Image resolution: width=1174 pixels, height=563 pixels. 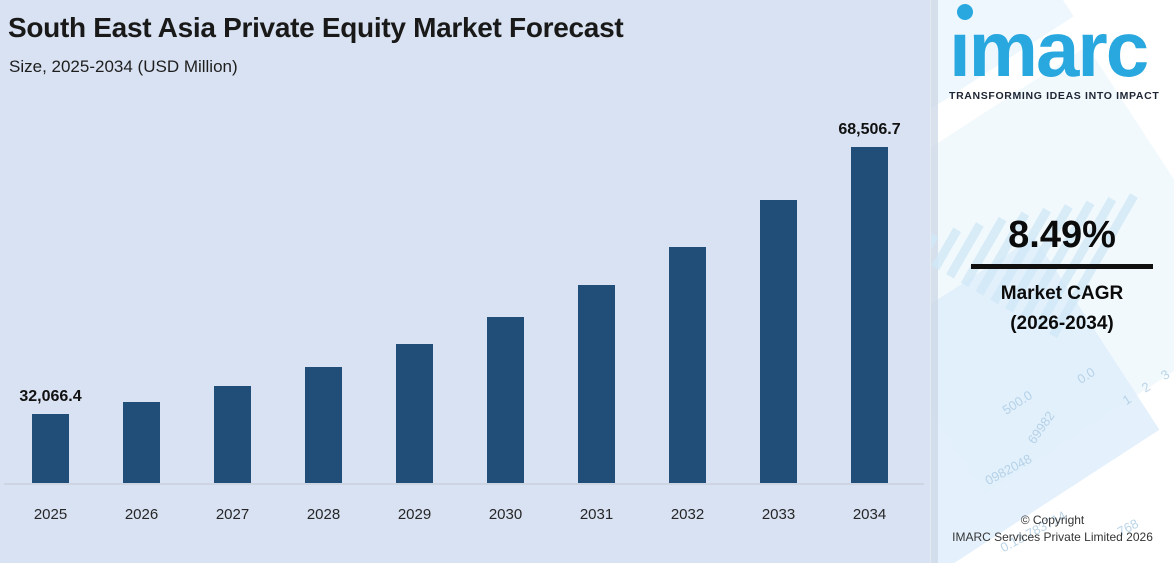 What do you see at coordinates (596, 514) in the screenshot?
I see `x-tick-label-2031: 2031` at bounding box center [596, 514].